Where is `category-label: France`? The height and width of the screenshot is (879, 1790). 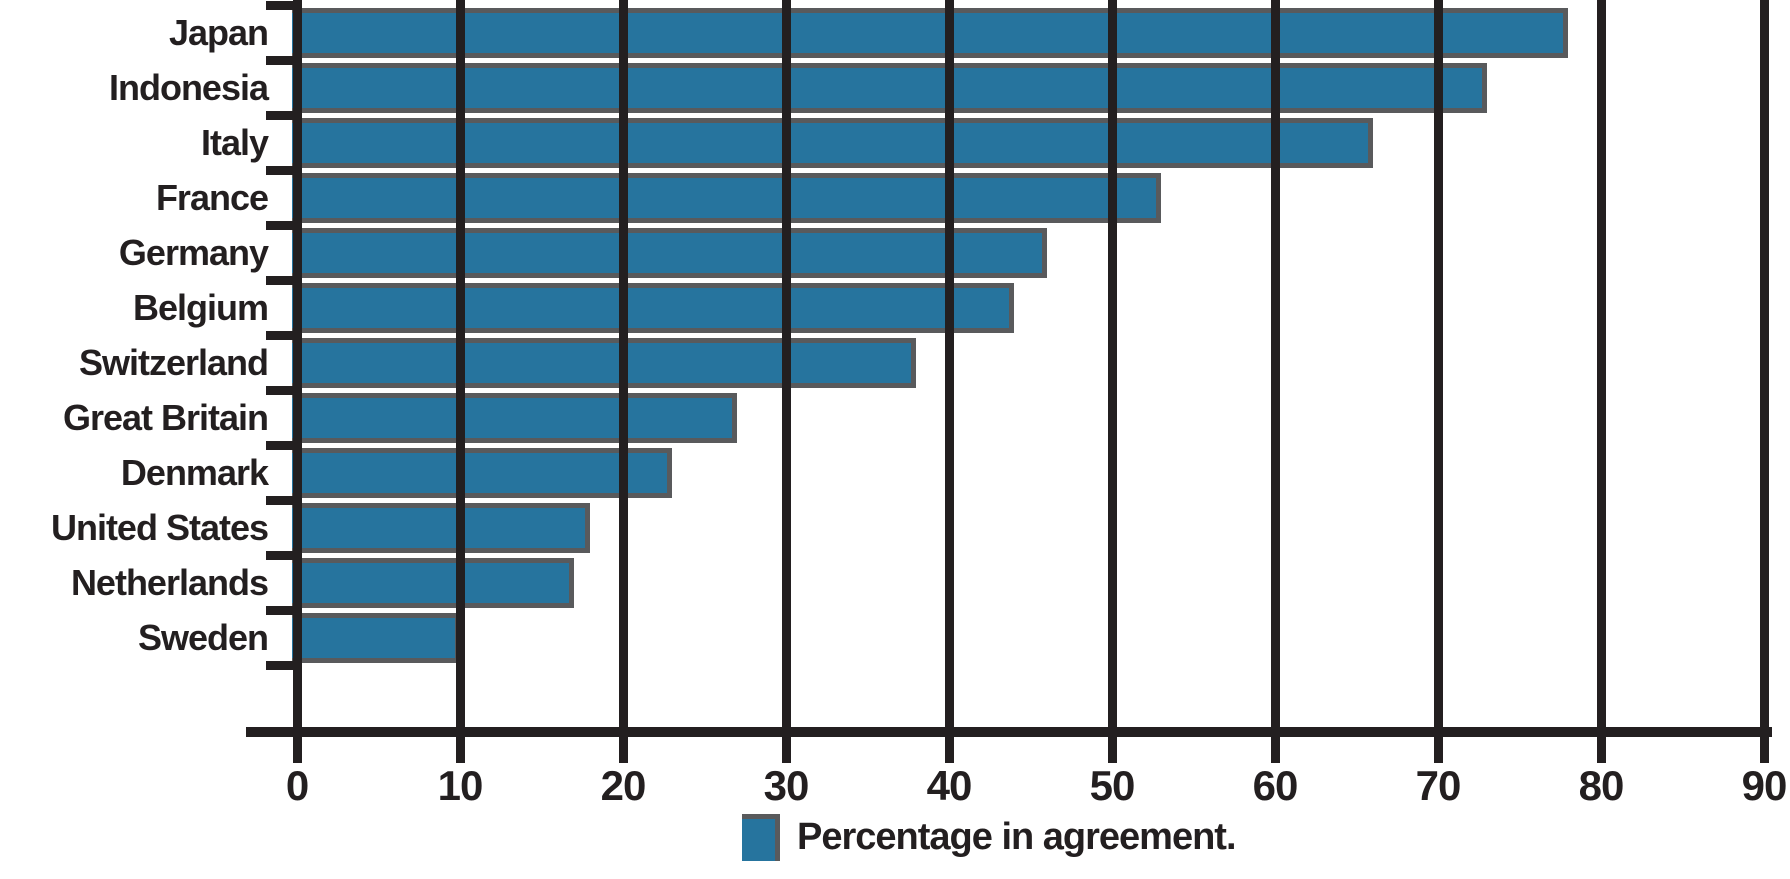 category-label: France is located at coordinates (212, 197).